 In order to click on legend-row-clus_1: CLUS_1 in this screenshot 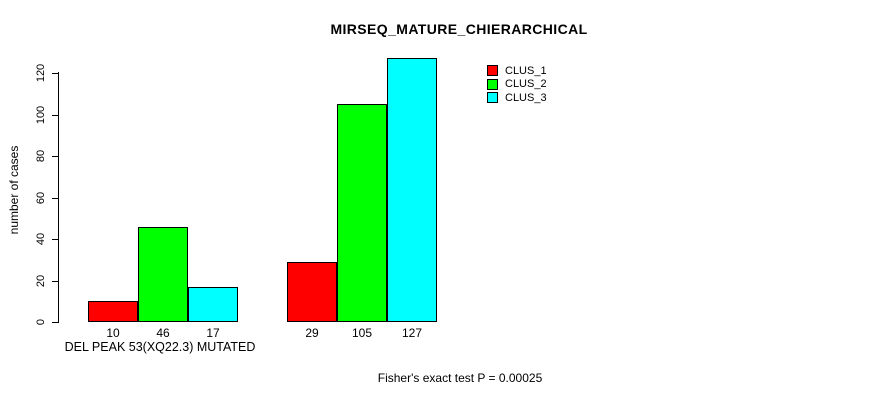, I will do `click(517, 71)`.